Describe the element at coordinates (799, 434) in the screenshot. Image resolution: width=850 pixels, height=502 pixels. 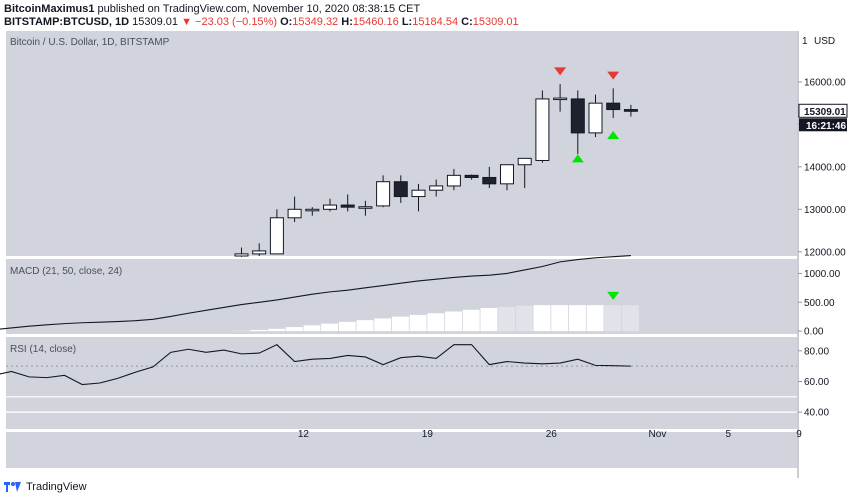
I see `time-axis-tick: 9` at that location.